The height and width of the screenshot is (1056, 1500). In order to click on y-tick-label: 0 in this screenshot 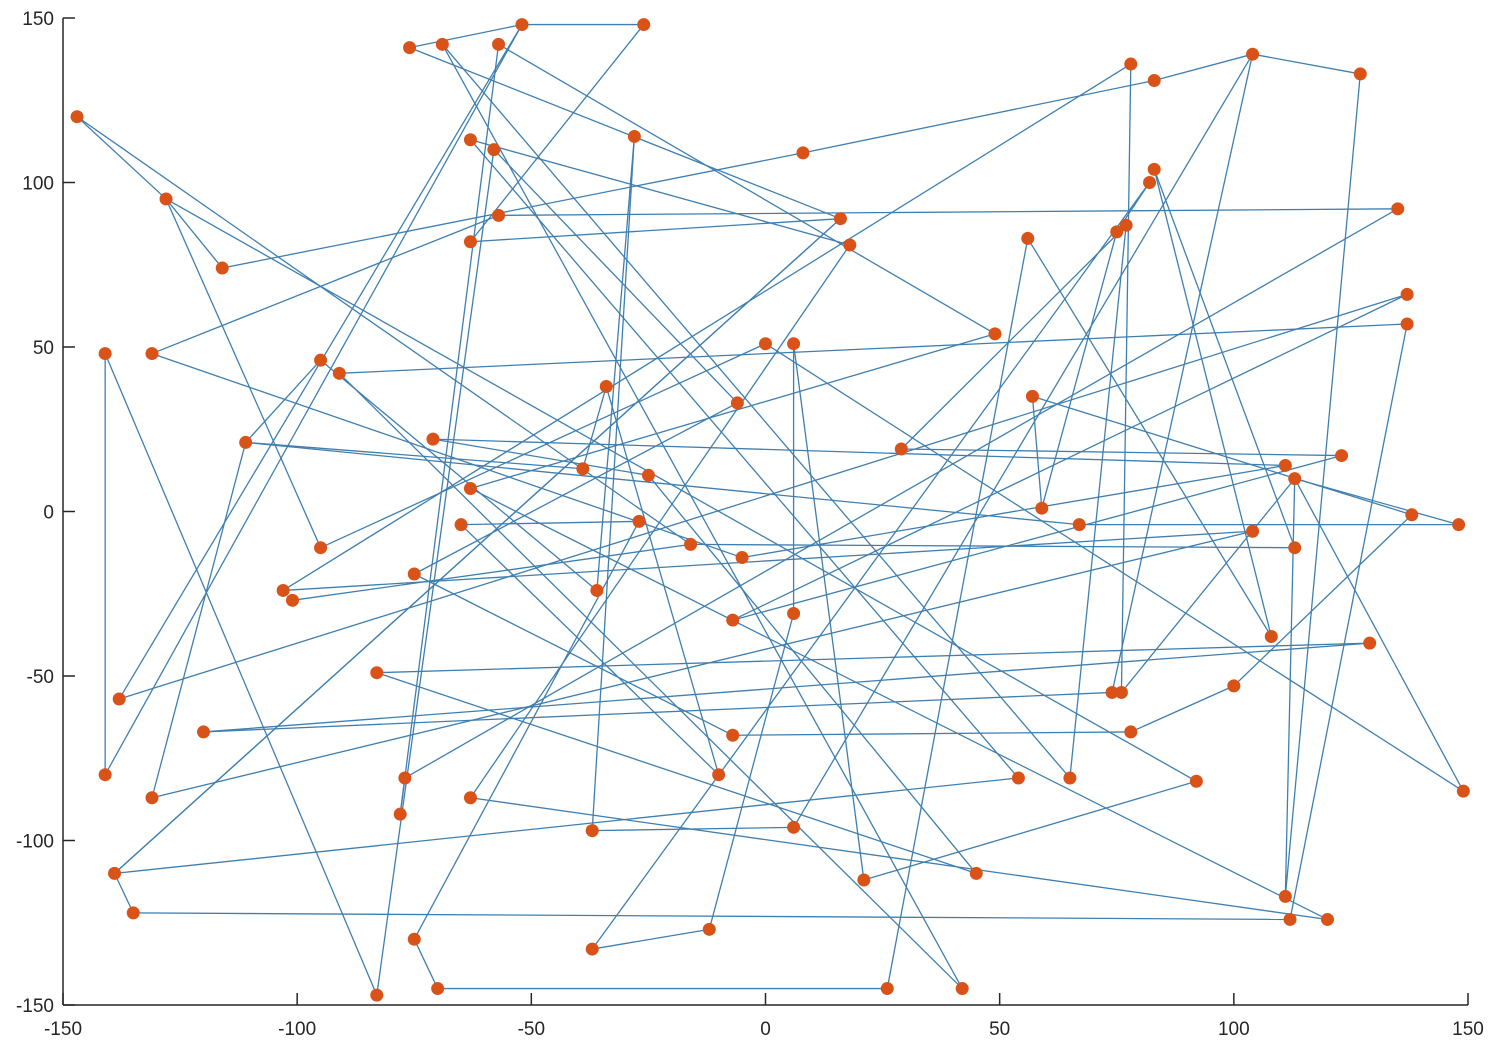, I will do `click(48, 513)`.